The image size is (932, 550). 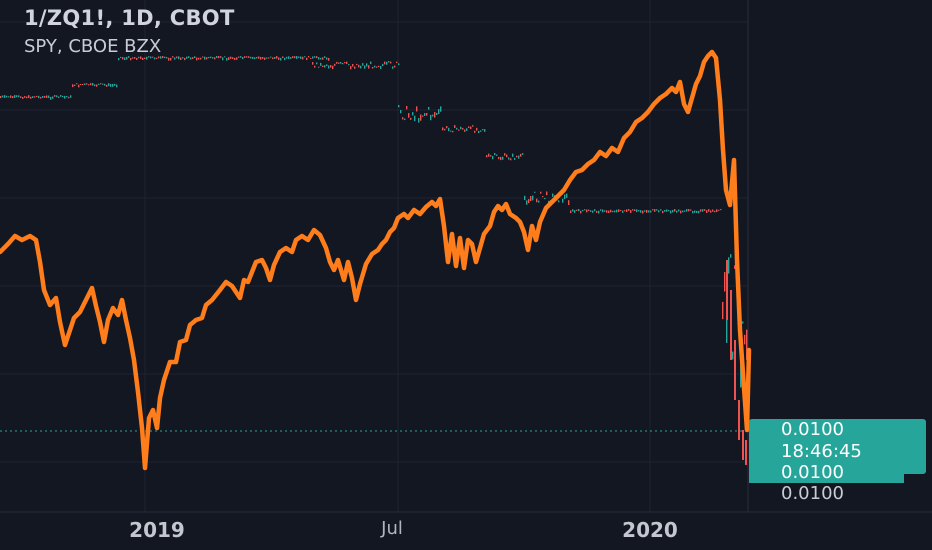 What do you see at coordinates (93, 46) in the screenshot?
I see `legend-sub-symbol: SPY, CBOE BZX` at bounding box center [93, 46].